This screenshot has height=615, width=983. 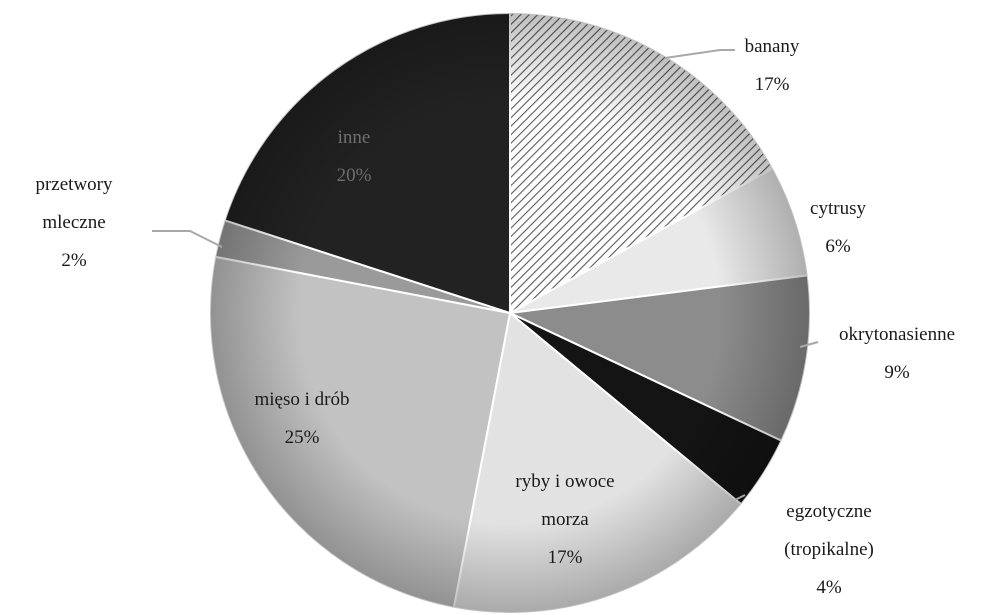 What do you see at coordinates (564, 481) in the screenshot?
I see `slice-label-line: ryby i owoce` at bounding box center [564, 481].